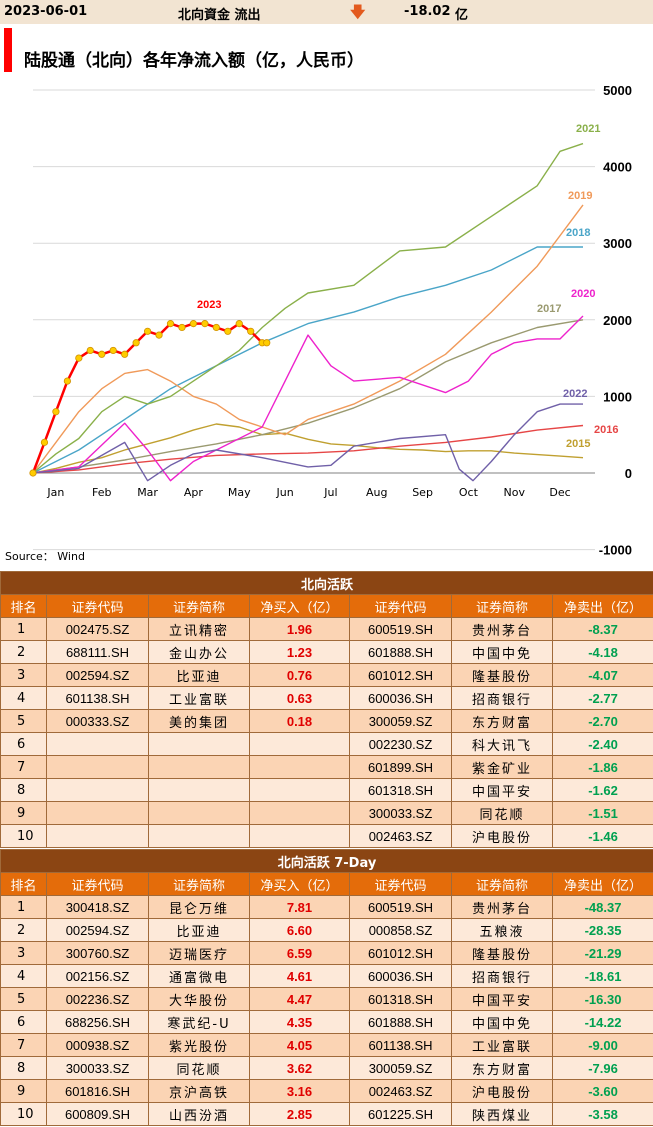 The image size is (653, 1127). Describe the element at coordinates (299, 907) in the screenshot. I see `net-buy-cell: 7.81` at that location.